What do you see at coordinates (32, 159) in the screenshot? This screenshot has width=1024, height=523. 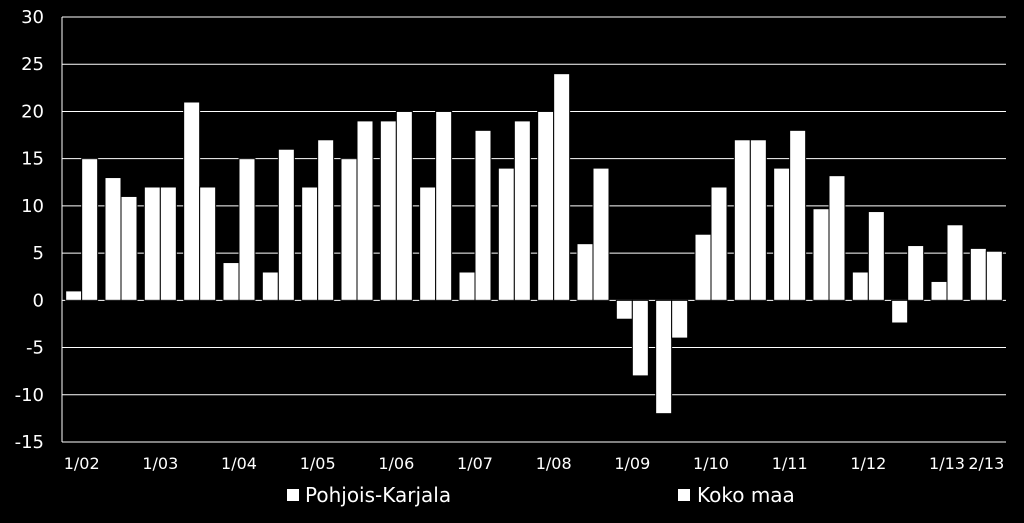 I see `y-tick-label: 15` at bounding box center [32, 159].